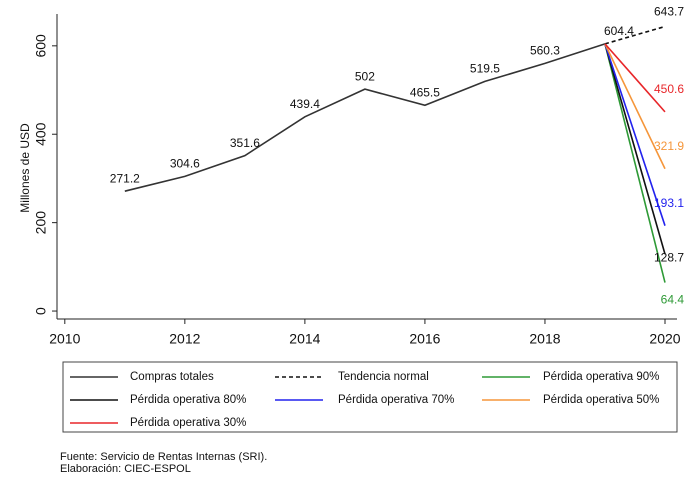 This screenshot has width=685, height=479. What do you see at coordinates (424, 339) in the screenshot?
I see `x-tick-label: 2016` at bounding box center [424, 339].